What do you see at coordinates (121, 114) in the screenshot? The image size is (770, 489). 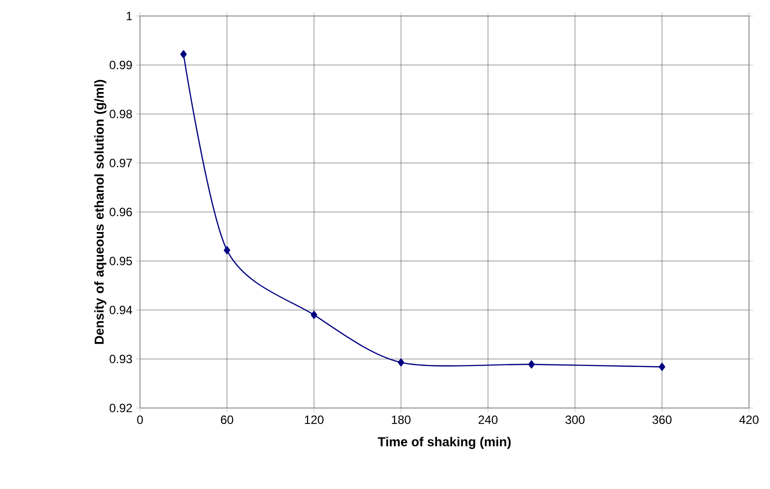 I see `y-tick-label: 0.98` at bounding box center [121, 114].